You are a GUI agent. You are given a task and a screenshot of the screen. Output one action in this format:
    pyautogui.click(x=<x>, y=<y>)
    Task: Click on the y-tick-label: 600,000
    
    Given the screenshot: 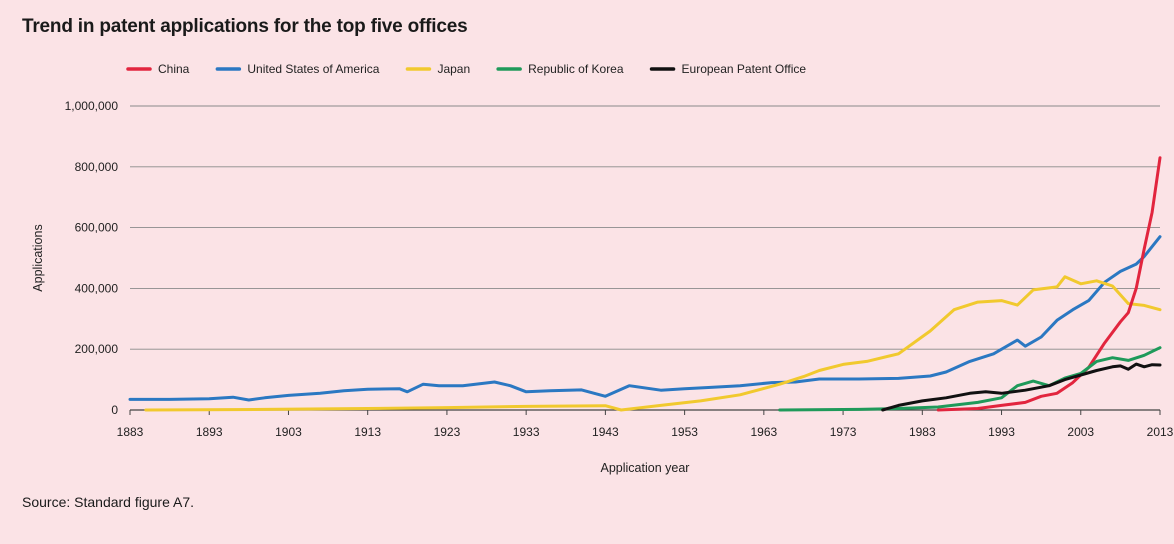 What is the action you would take?
    pyautogui.click(x=97, y=228)
    